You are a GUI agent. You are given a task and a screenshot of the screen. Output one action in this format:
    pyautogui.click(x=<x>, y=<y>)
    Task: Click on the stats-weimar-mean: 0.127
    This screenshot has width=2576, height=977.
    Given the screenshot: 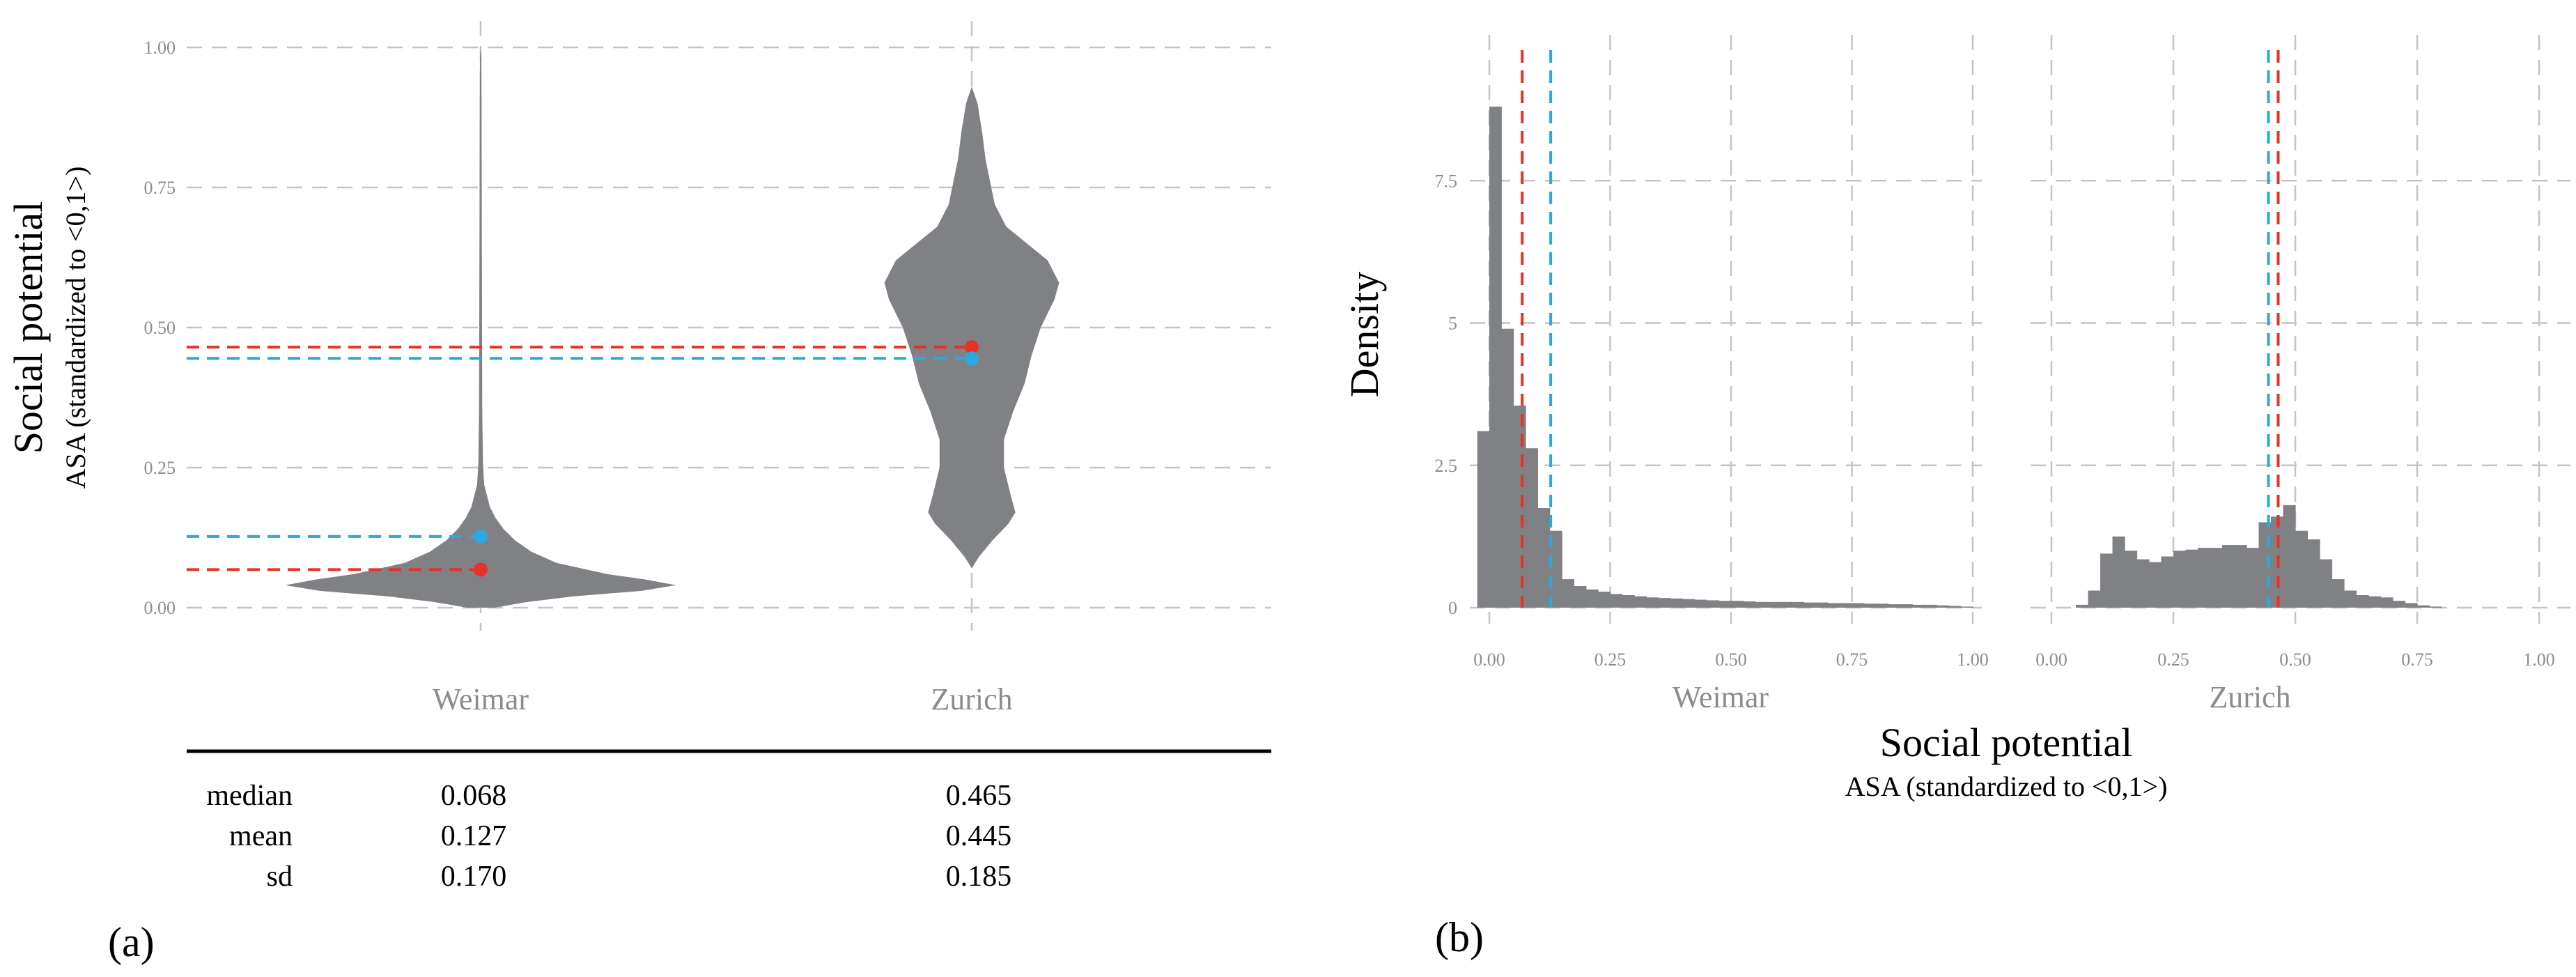 What is the action you would take?
    pyautogui.click(x=474, y=836)
    